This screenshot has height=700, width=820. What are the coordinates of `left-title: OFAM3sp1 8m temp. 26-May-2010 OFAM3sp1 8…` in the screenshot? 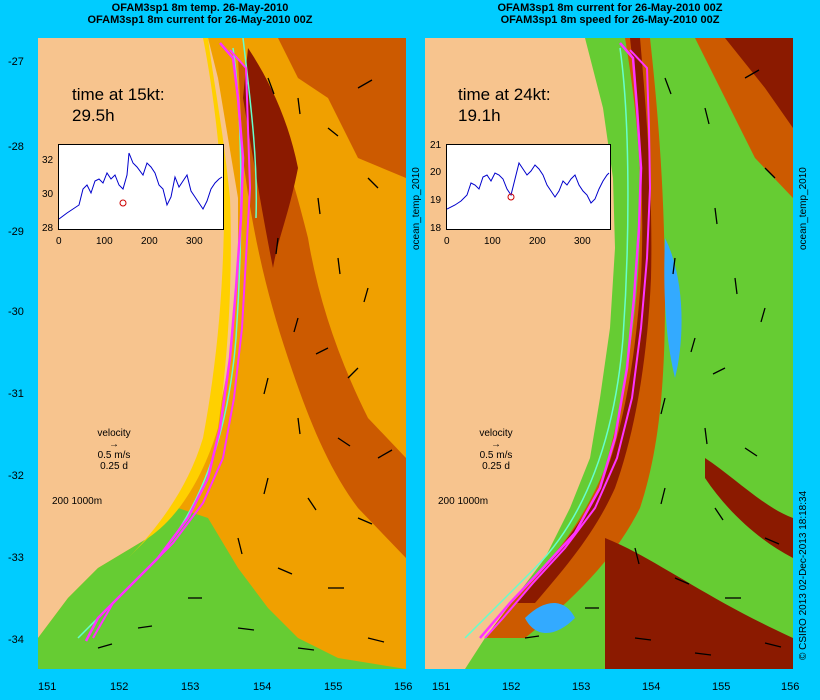 It's located at (200, 14).